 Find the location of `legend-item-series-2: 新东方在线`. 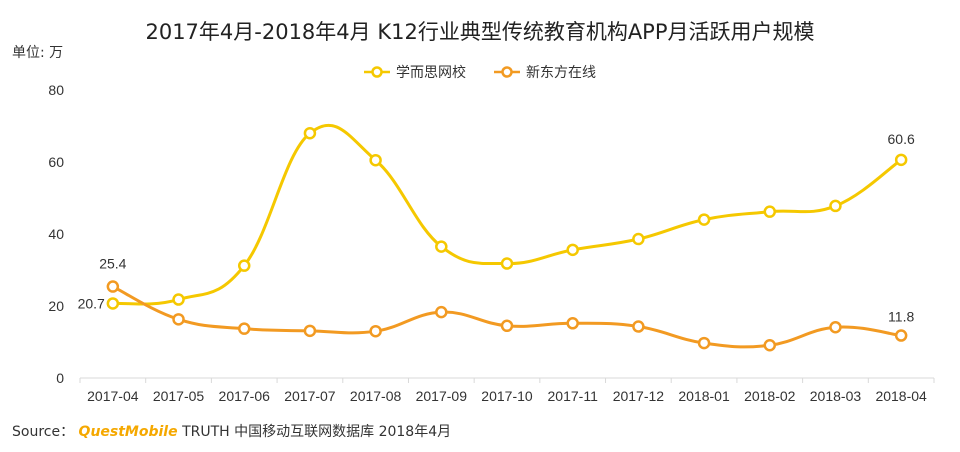

legend-item-series-2: 新东方在线 is located at coordinates (545, 72).